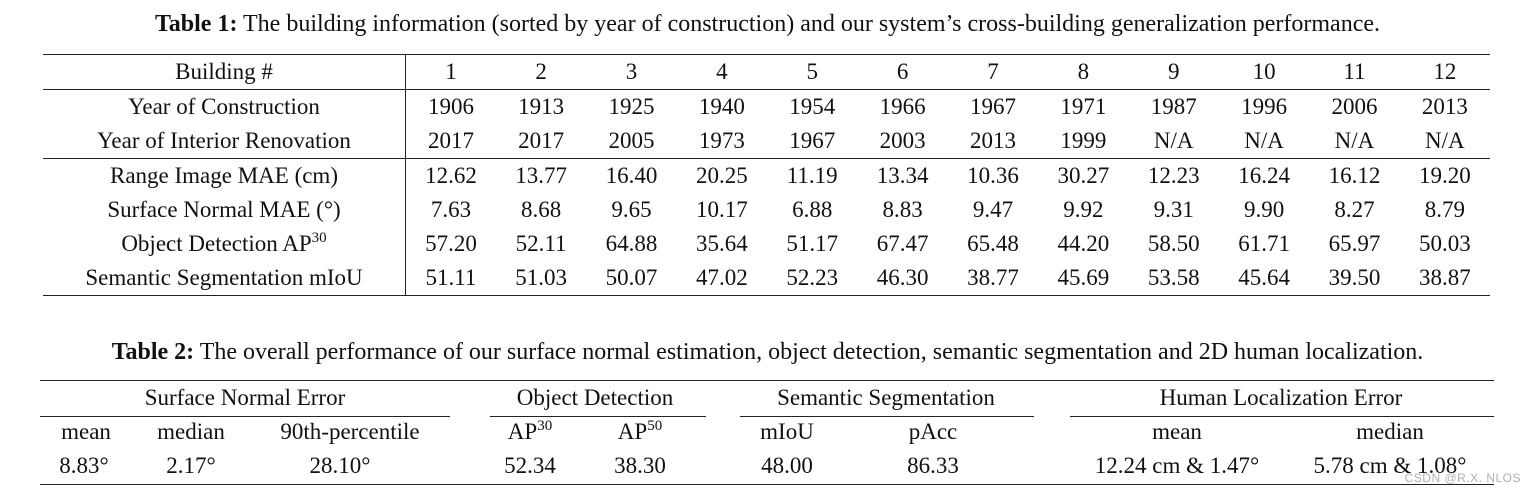 The image size is (1535, 495). What do you see at coordinates (640, 465) in the screenshot?
I see `val-od-ap50: 38.30` at bounding box center [640, 465].